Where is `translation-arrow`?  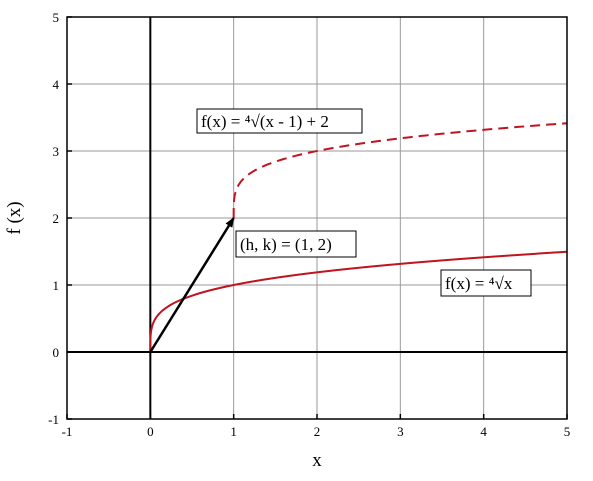
translation-arrow is located at coordinates (192, 285).